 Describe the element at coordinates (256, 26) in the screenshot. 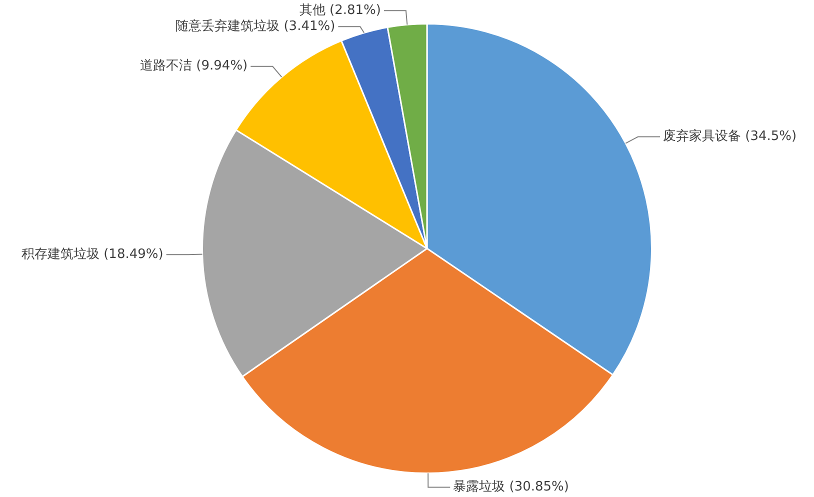

I see `slice-label: 随意丢弃建筑垃圾 (3.41%)` at that location.